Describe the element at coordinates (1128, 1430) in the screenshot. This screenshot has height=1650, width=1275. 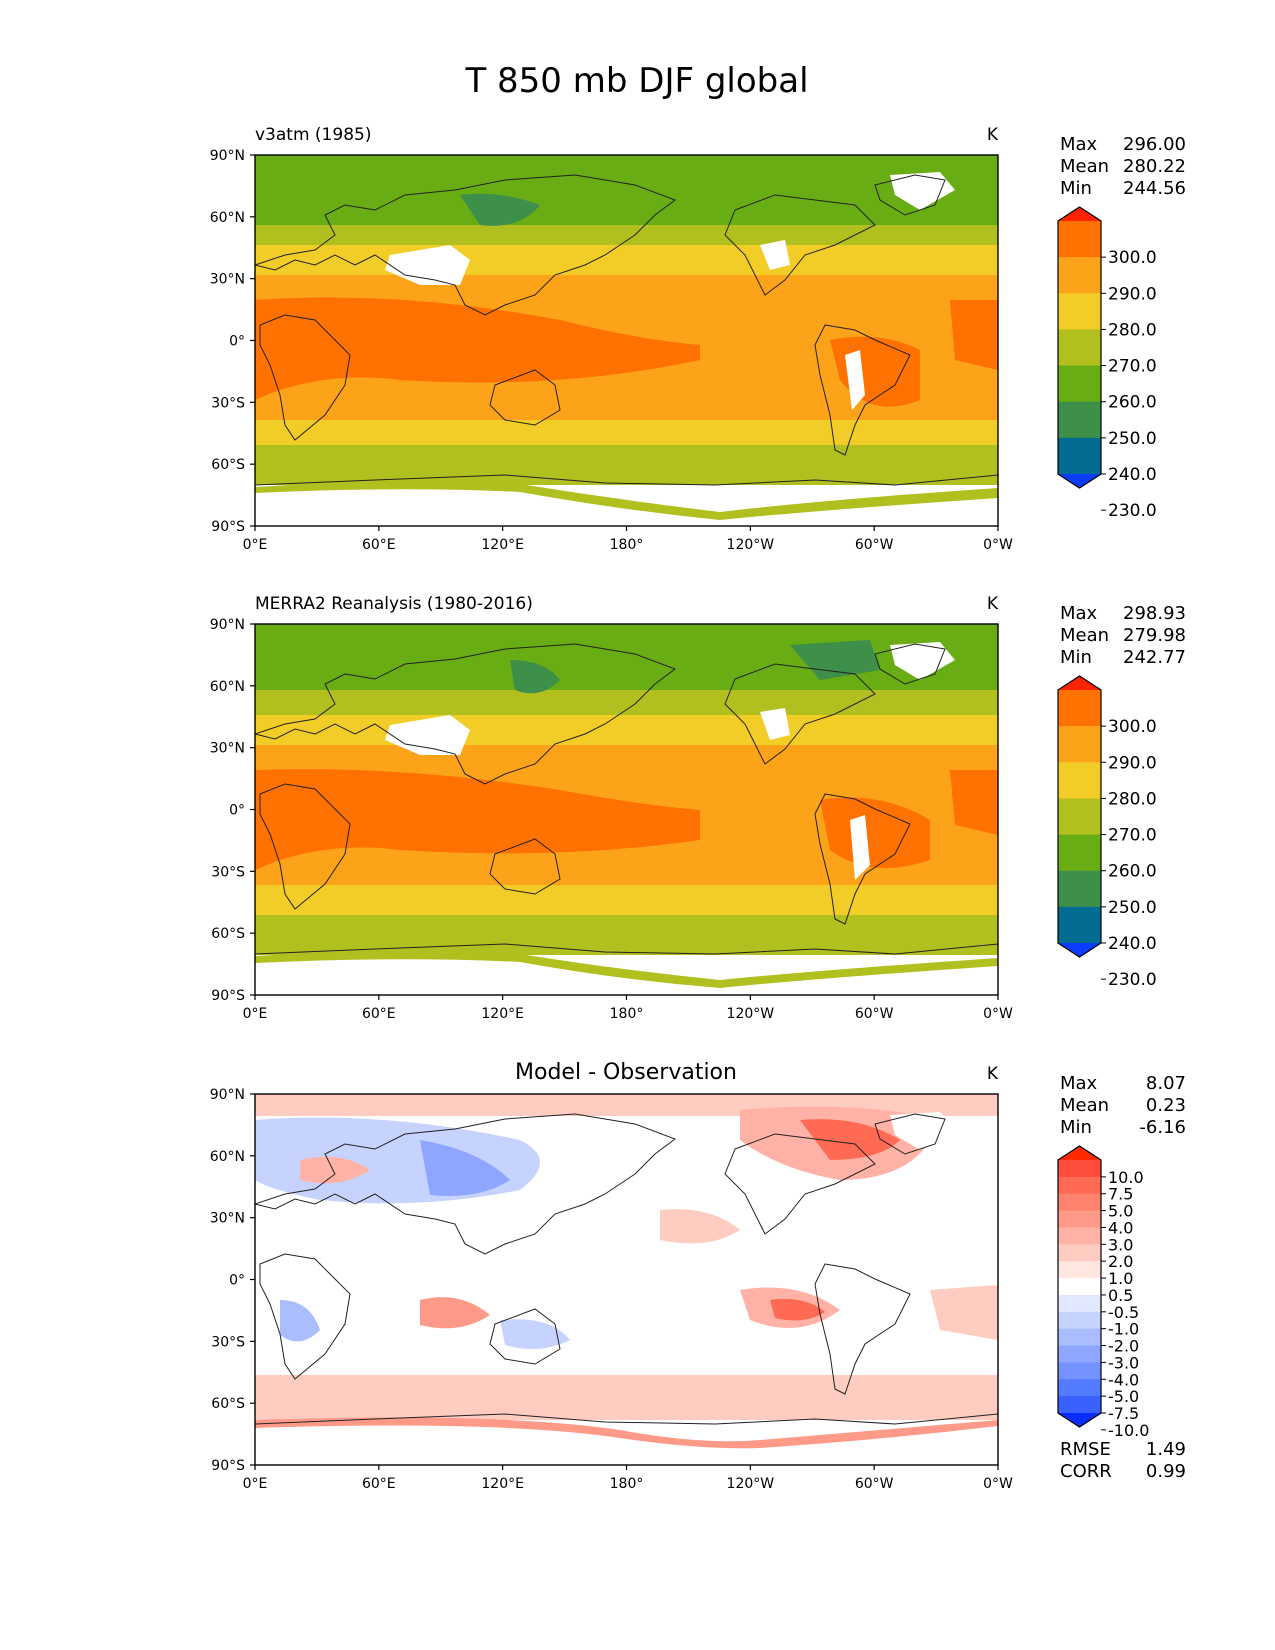
I see `colorbar-tick-label: -10.0` at that location.